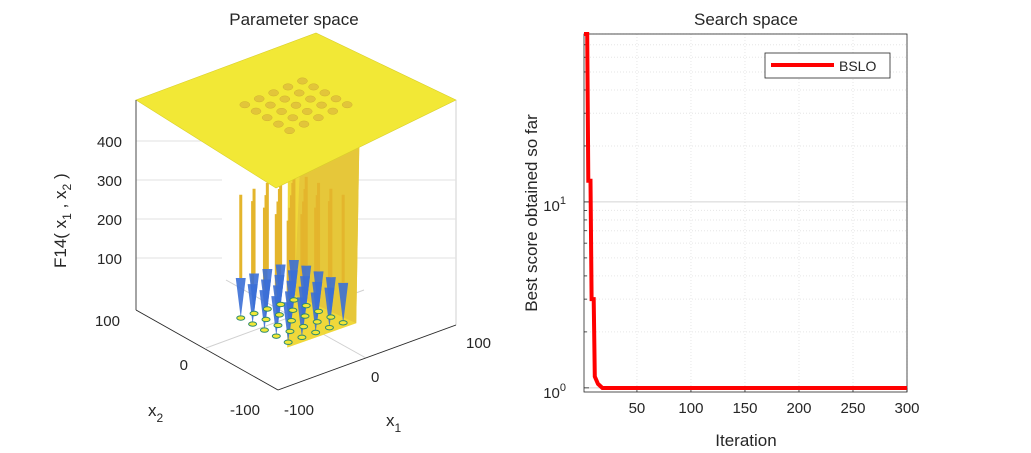  Describe the element at coordinates (554, 205) in the screenshot. I see `convergence-y-tick-label: 10¹` at that location.